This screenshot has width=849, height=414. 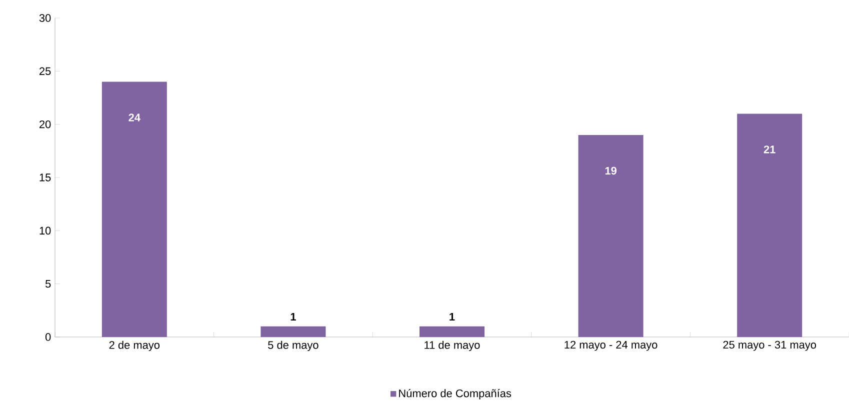 What do you see at coordinates (134, 118) in the screenshot?
I see `data-label: 24` at bounding box center [134, 118].